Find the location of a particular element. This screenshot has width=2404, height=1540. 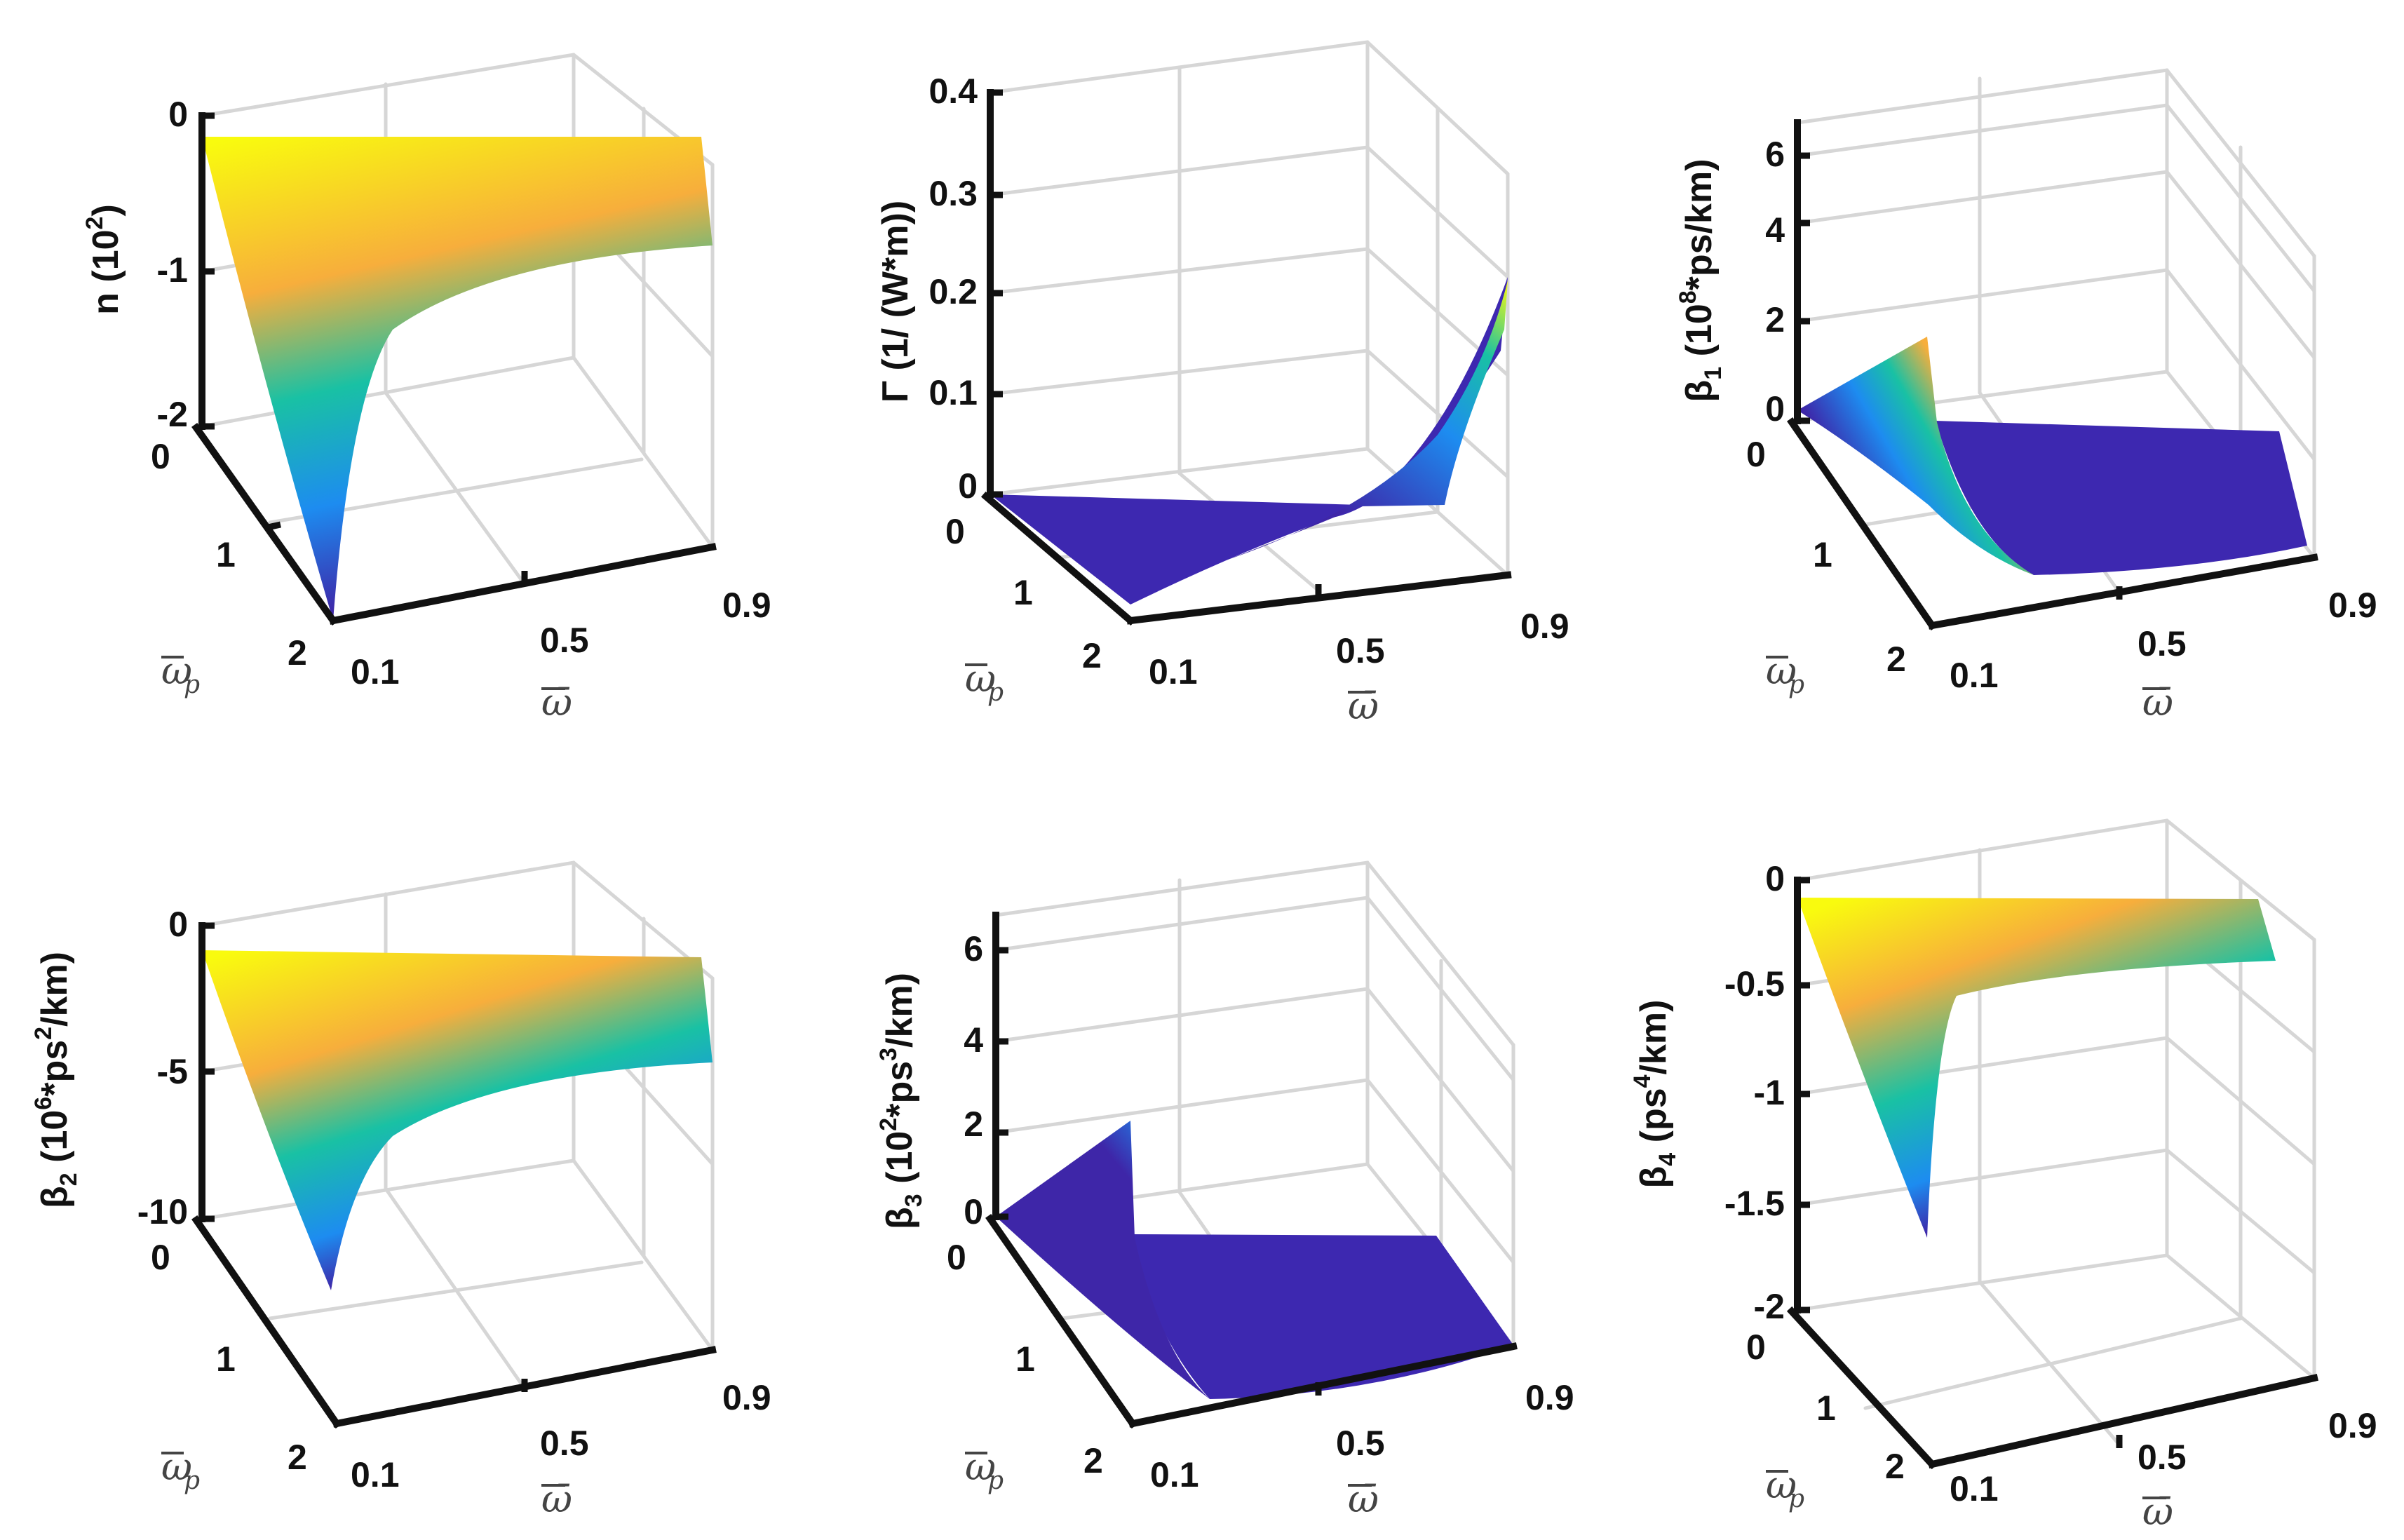

panel-beta3-xlabel: ω̄ is located at coordinates (1363, 1499).